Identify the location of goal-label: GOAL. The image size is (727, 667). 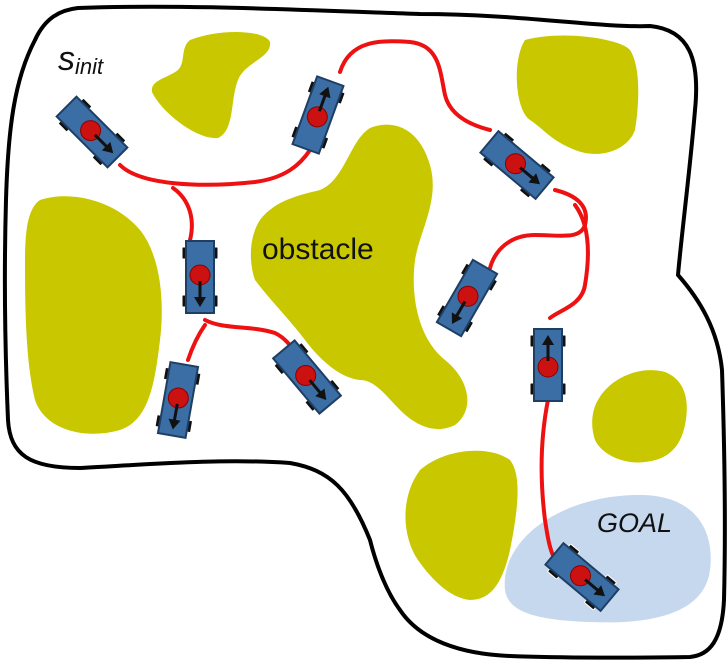
(634, 523).